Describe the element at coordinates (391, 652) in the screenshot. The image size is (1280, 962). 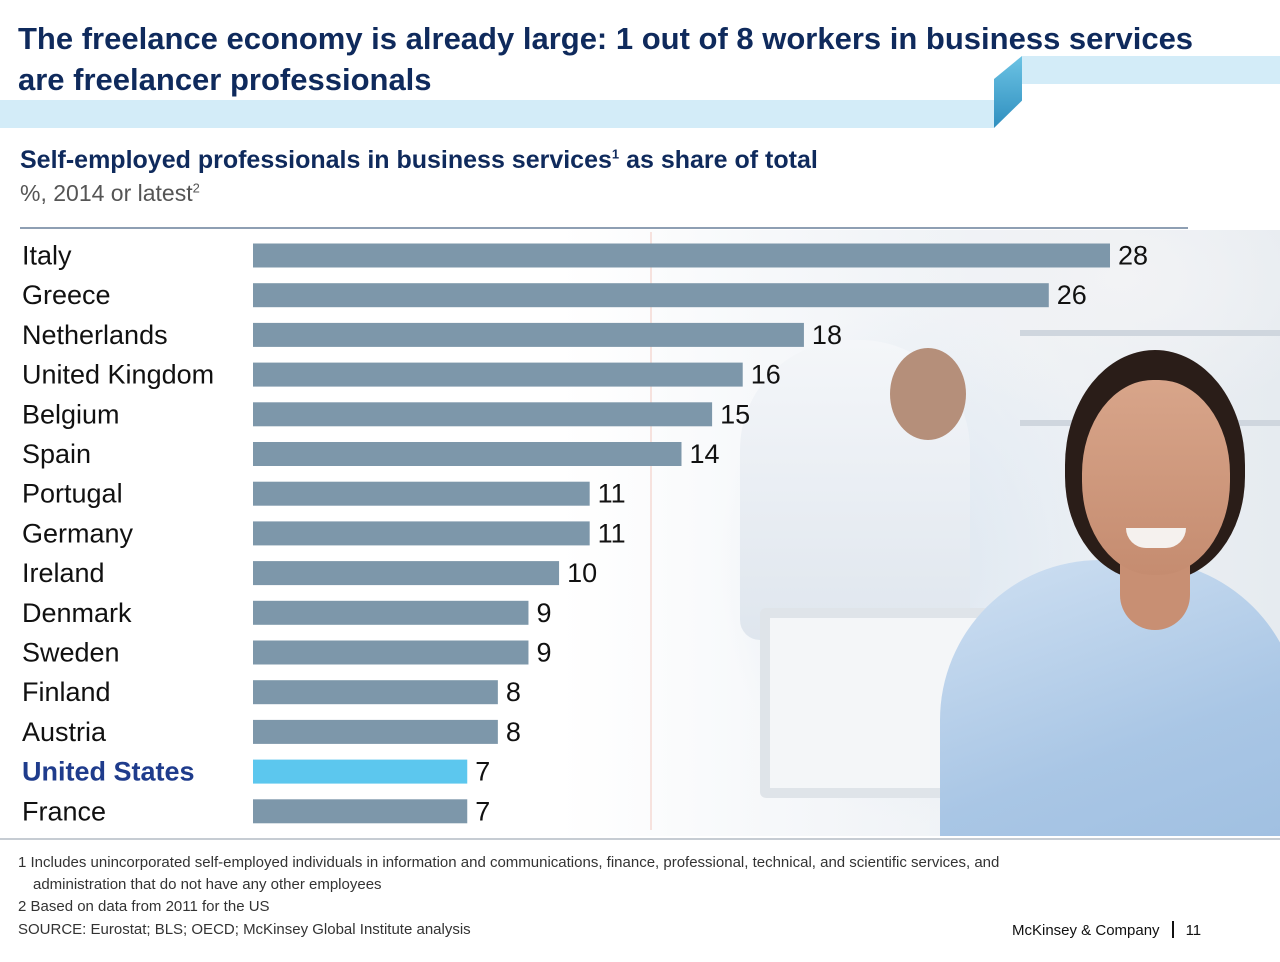
I see `bar-sweden` at that location.